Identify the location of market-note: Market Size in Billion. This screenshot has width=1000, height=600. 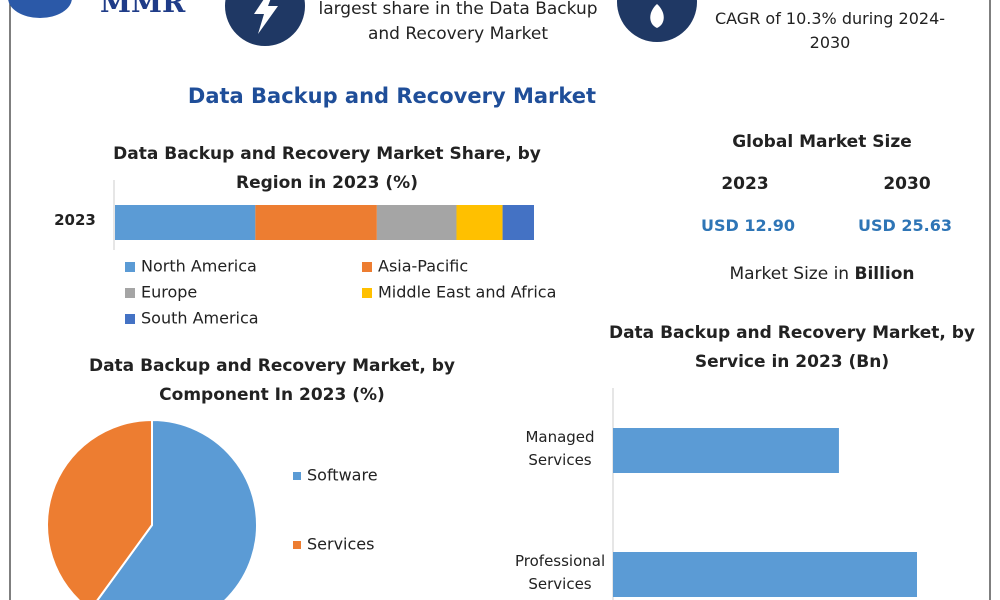
(822, 274).